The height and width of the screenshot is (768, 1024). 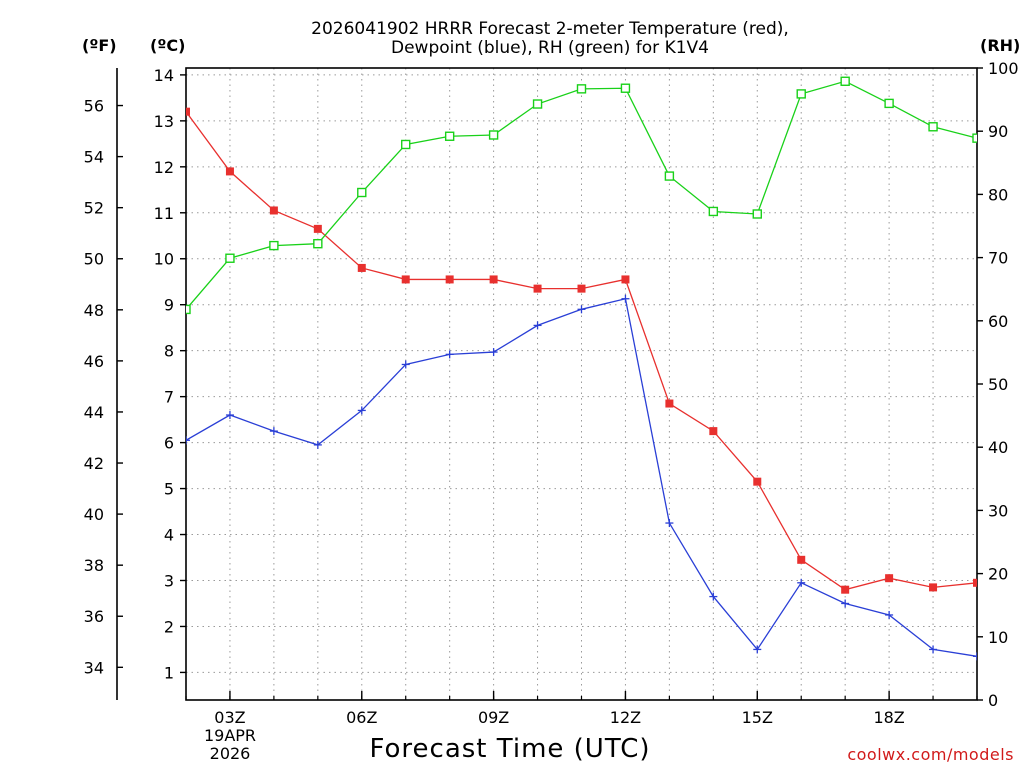 I want to click on x-tick-label: 03Z, so click(x=229, y=717).